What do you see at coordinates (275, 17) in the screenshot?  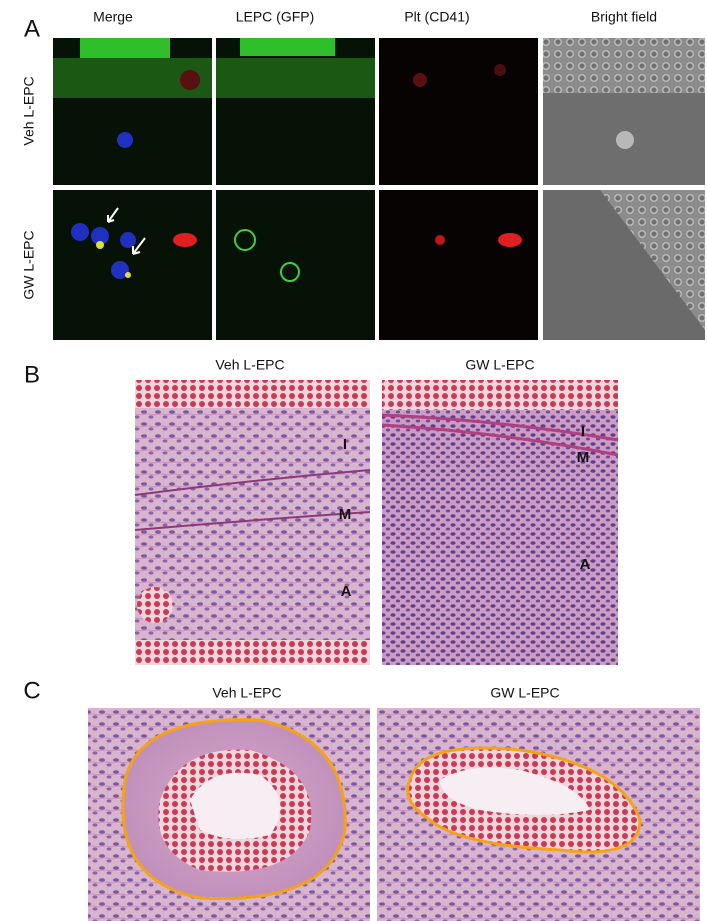 I see `column-header: LEPC (GFP)` at bounding box center [275, 17].